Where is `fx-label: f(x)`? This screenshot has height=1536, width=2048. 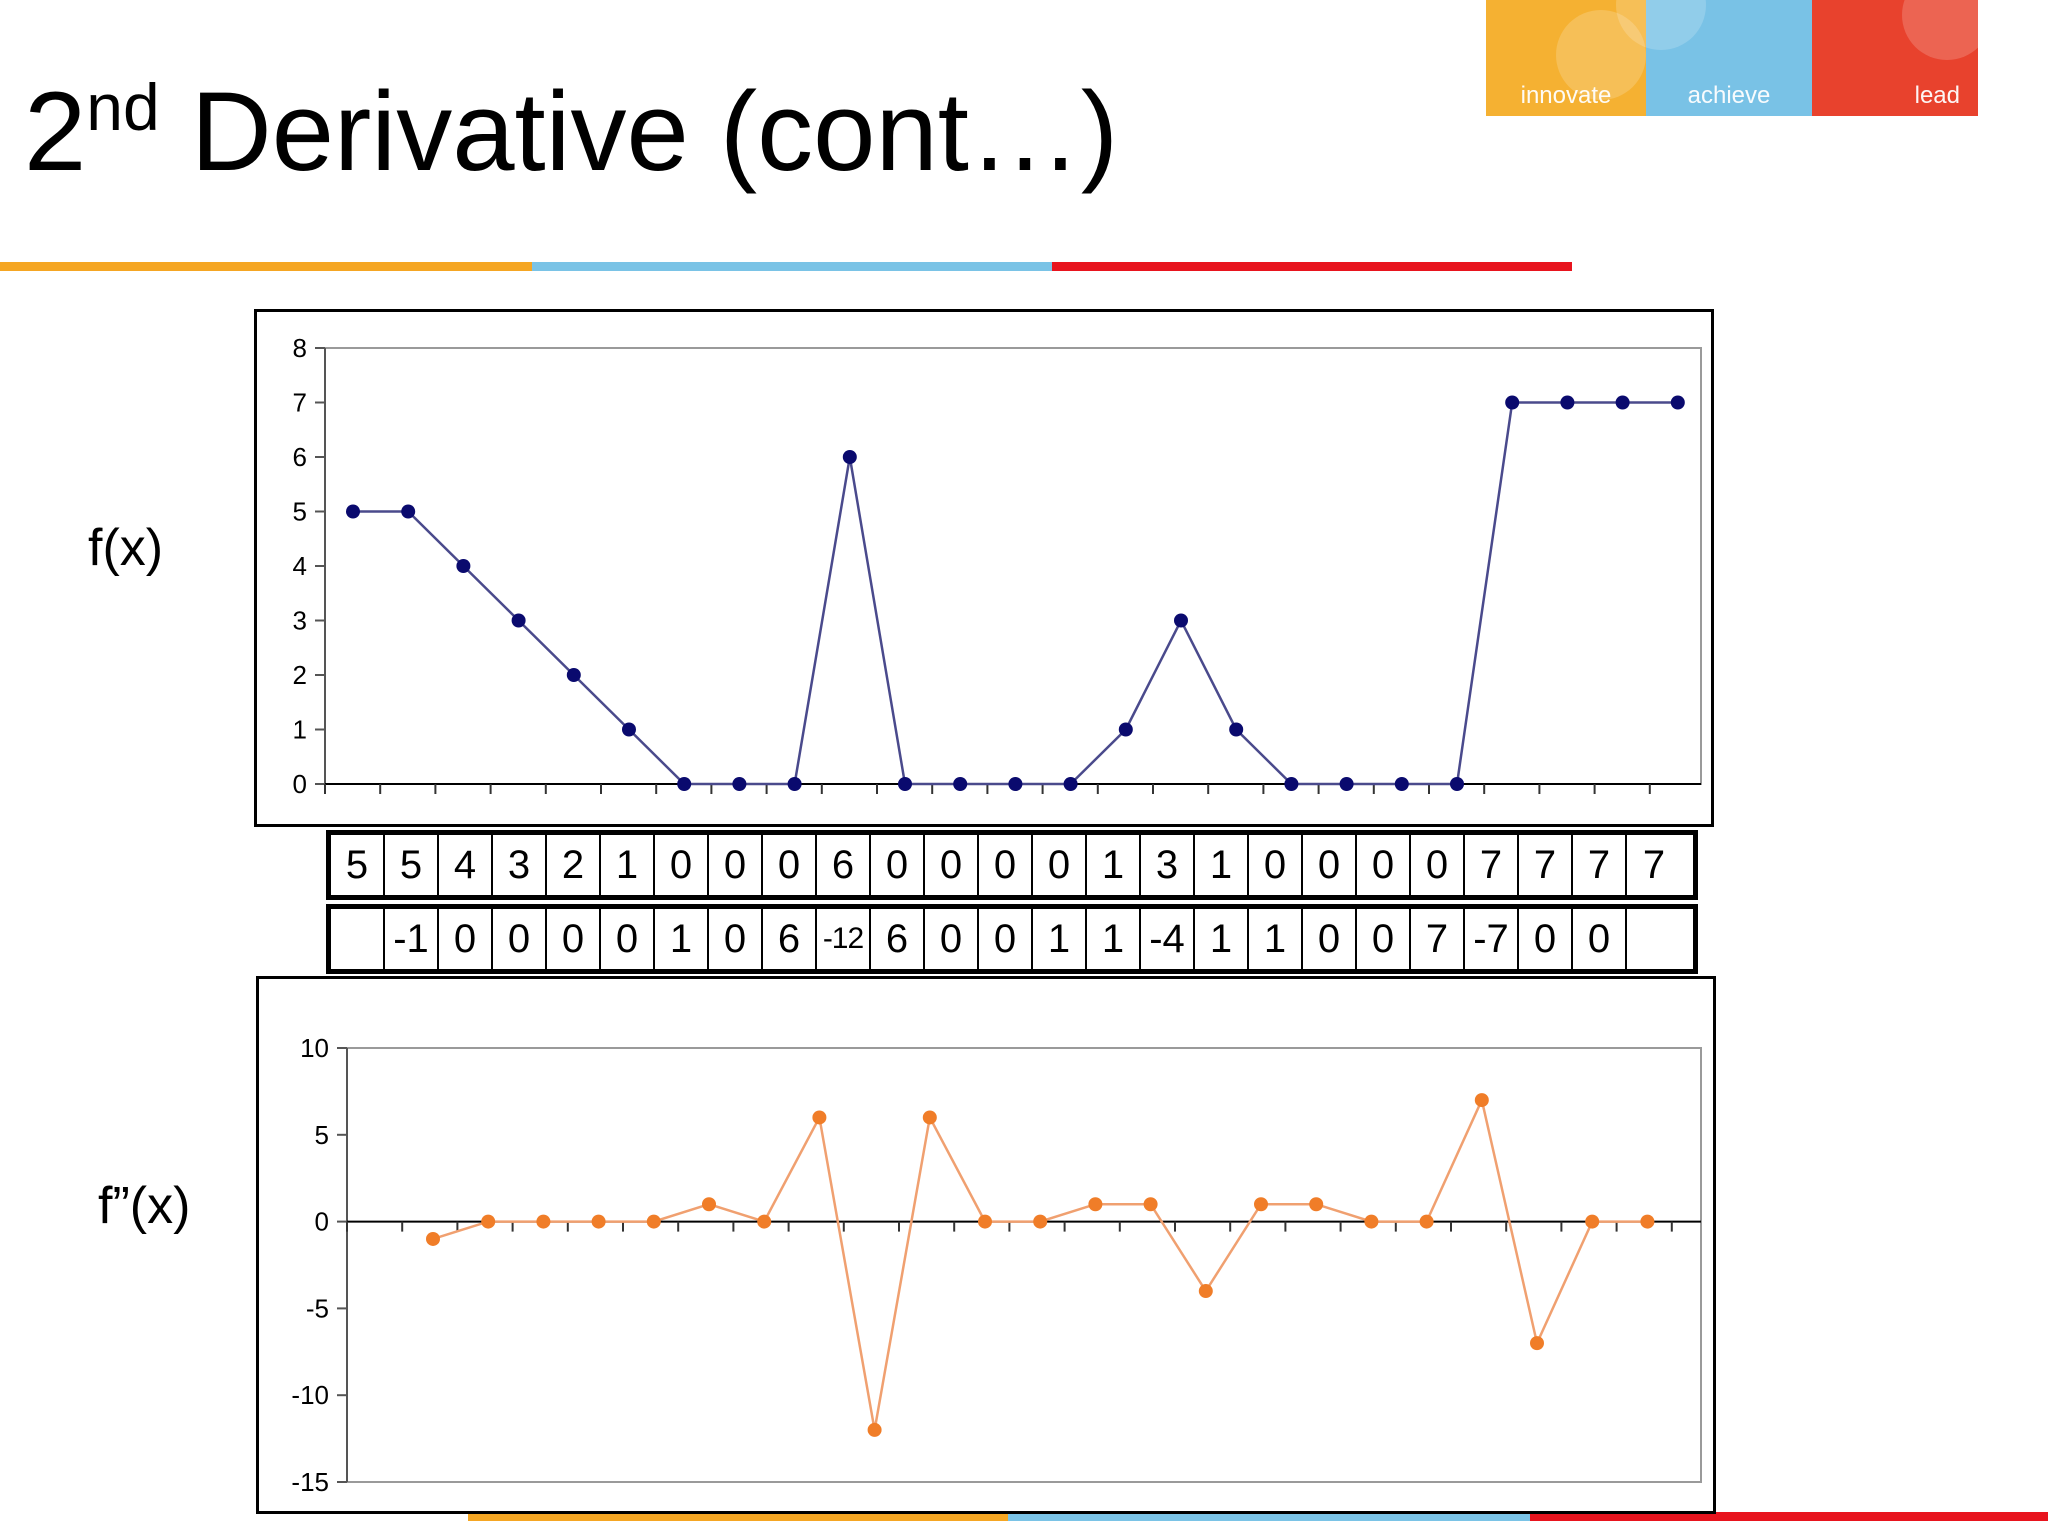
fx-label: f(x) is located at coordinates (126, 548).